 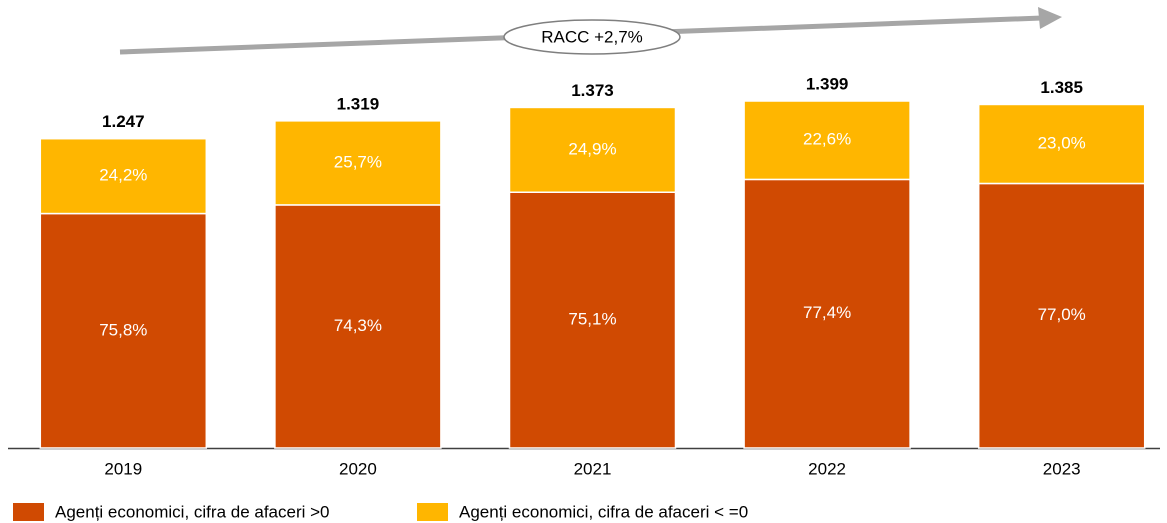 I want to click on legend-label: Agenți economici, cifra de afaceri >0, so click(x=192, y=511).